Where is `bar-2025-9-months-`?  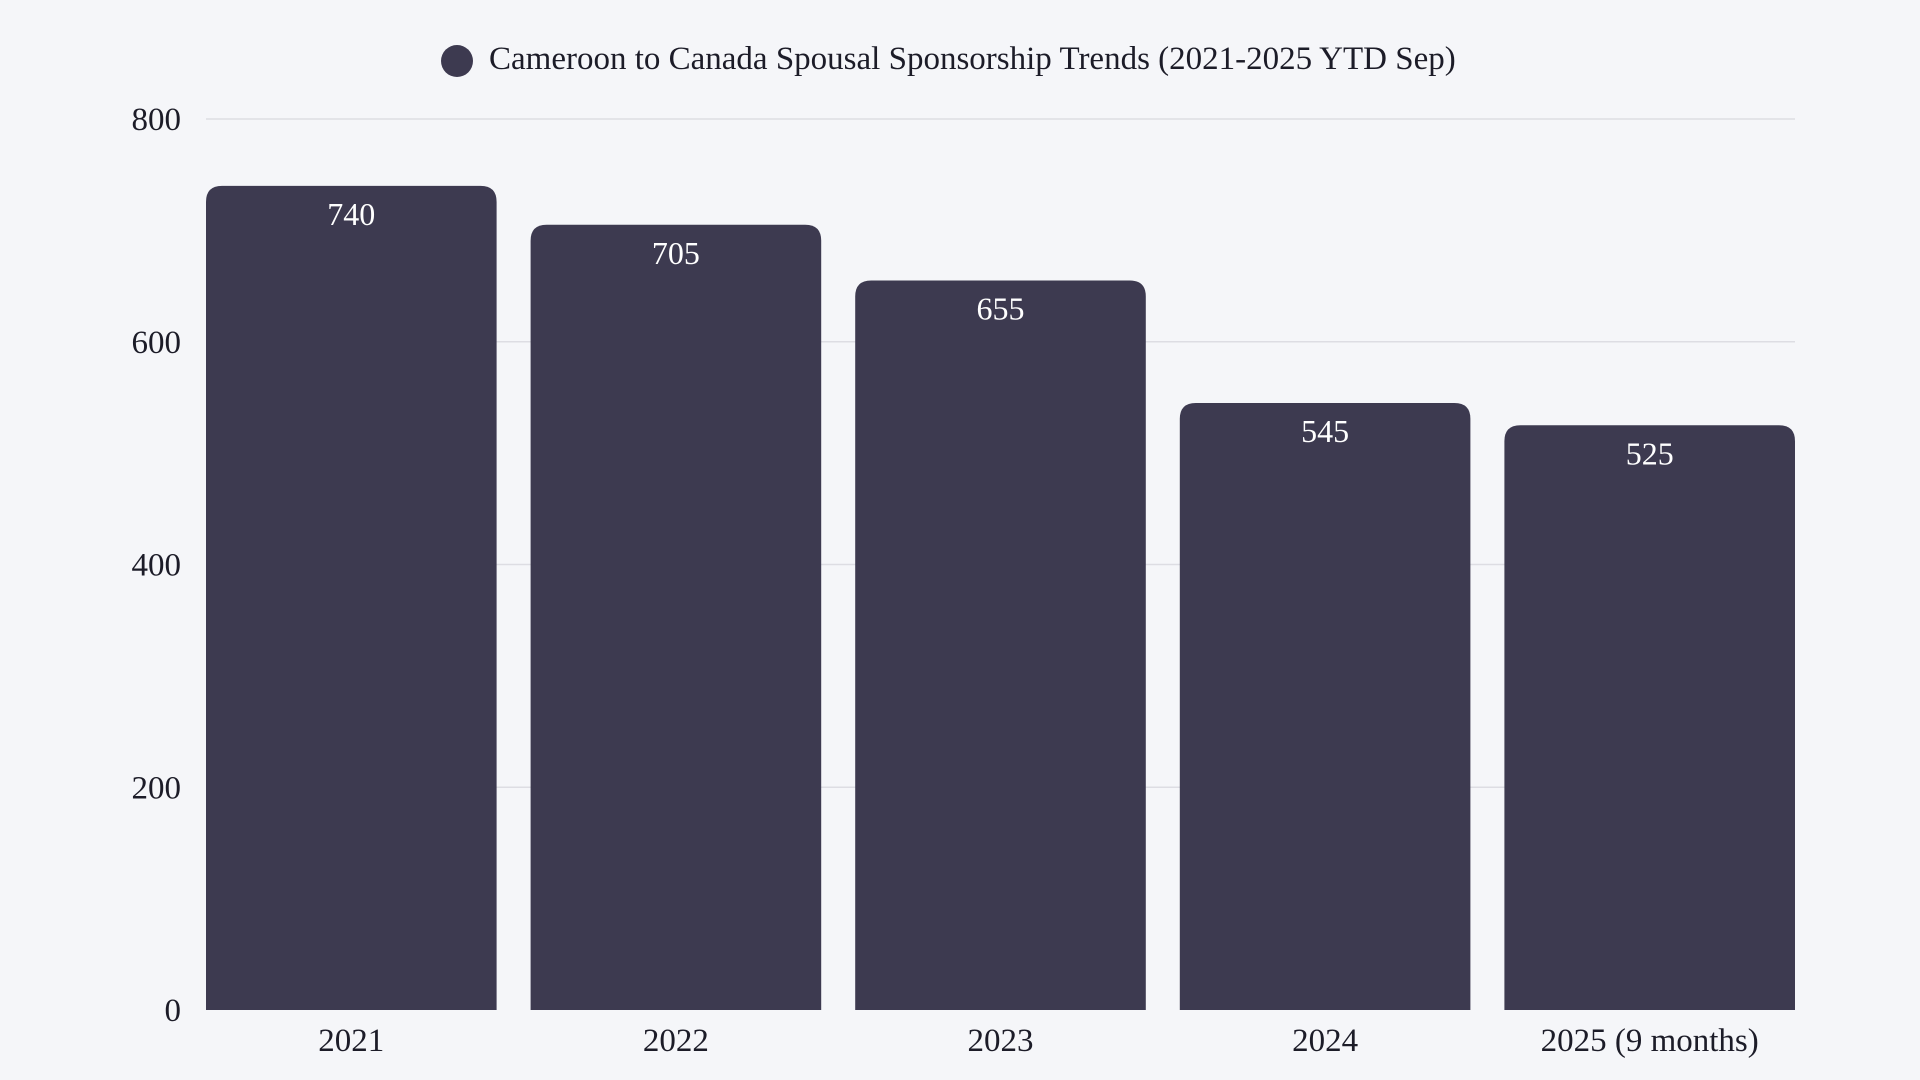 bar-2025-9-months- is located at coordinates (1649, 717).